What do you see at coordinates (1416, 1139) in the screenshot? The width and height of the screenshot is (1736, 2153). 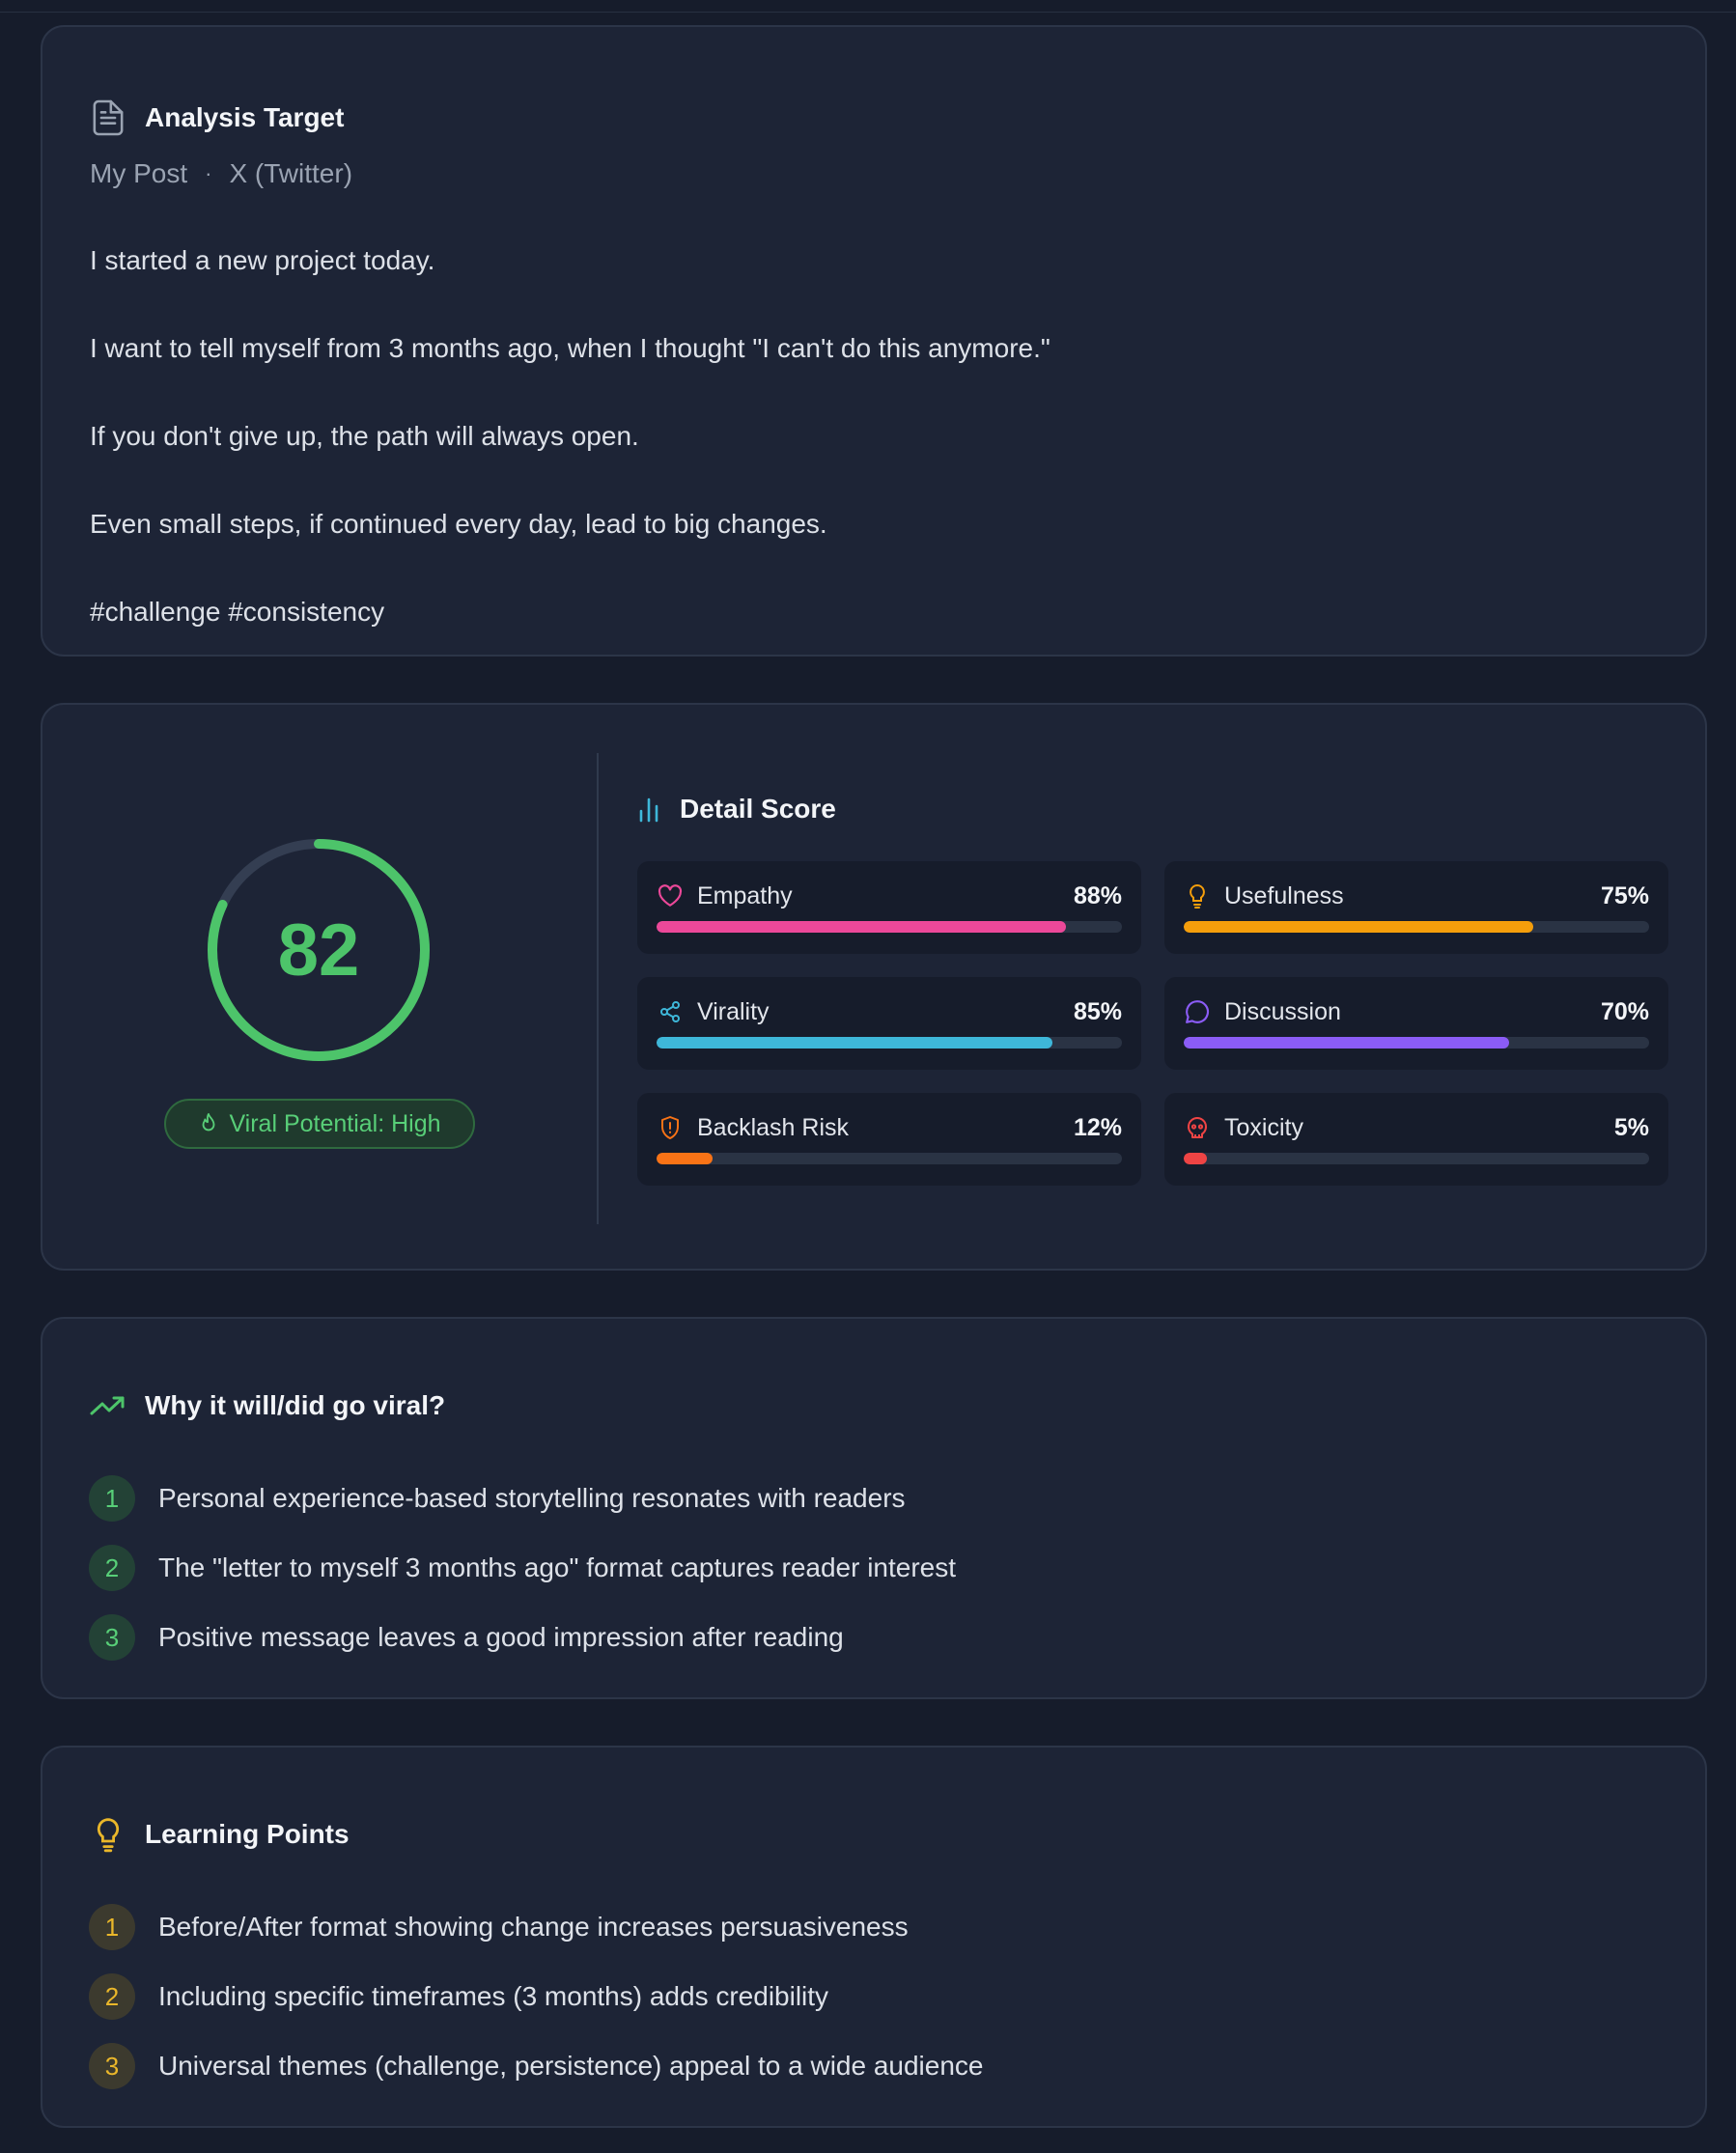 I see `metric-toxicity: Toxicity 5%` at bounding box center [1416, 1139].